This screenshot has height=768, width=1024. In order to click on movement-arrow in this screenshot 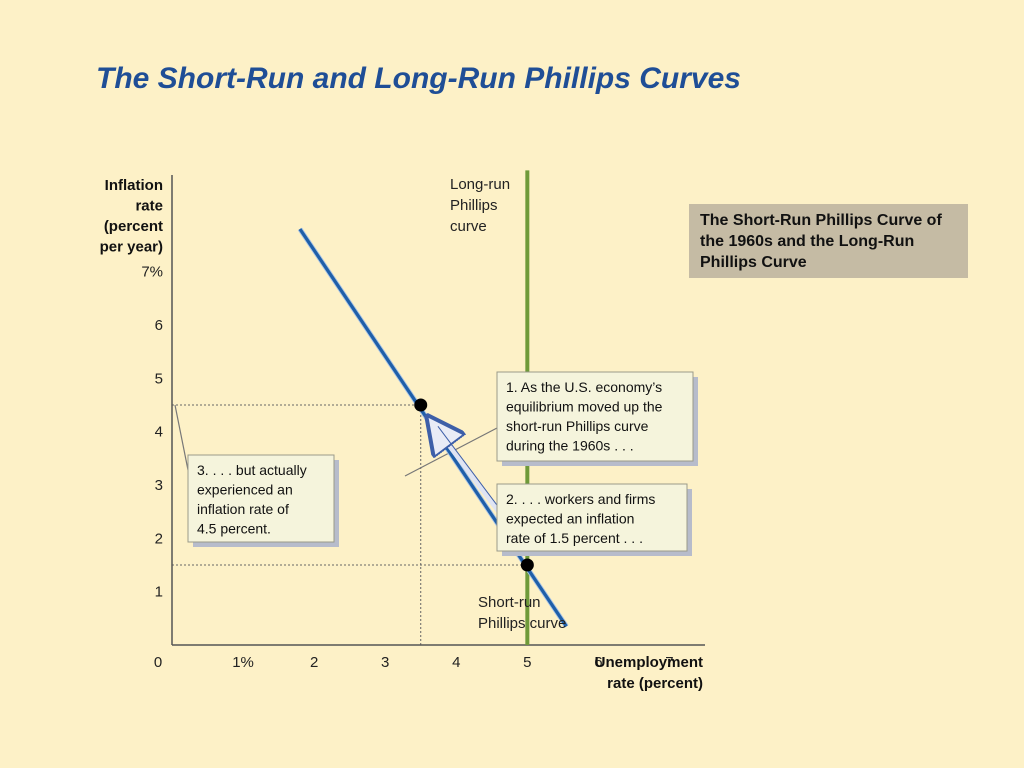, I will do `click(468, 470)`.